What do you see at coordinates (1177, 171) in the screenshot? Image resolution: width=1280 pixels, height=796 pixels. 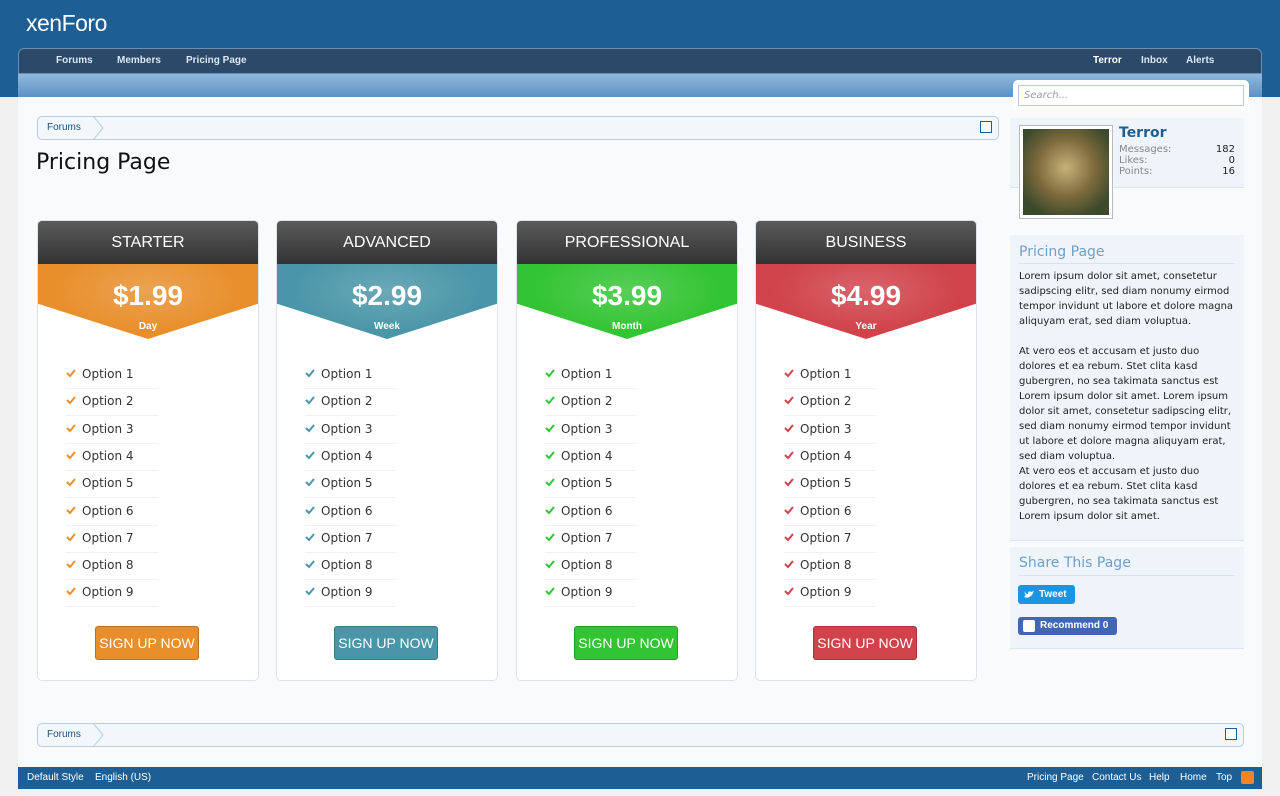 I see `user-stat: Points: 16` at bounding box center [1177, 171].